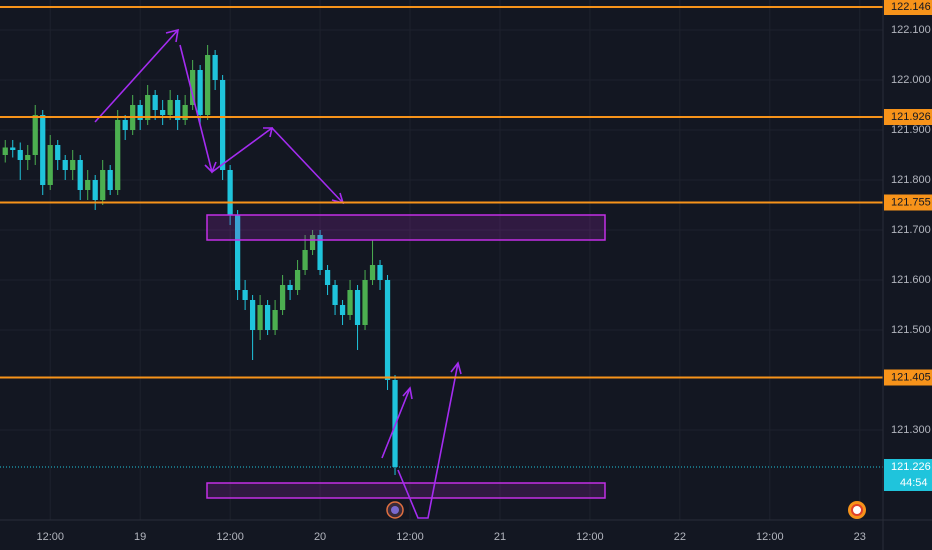 The image size is (932, 550). Describe the element at coordinates (908, 475) in the screenshot. I see `current-price-box` at that location.